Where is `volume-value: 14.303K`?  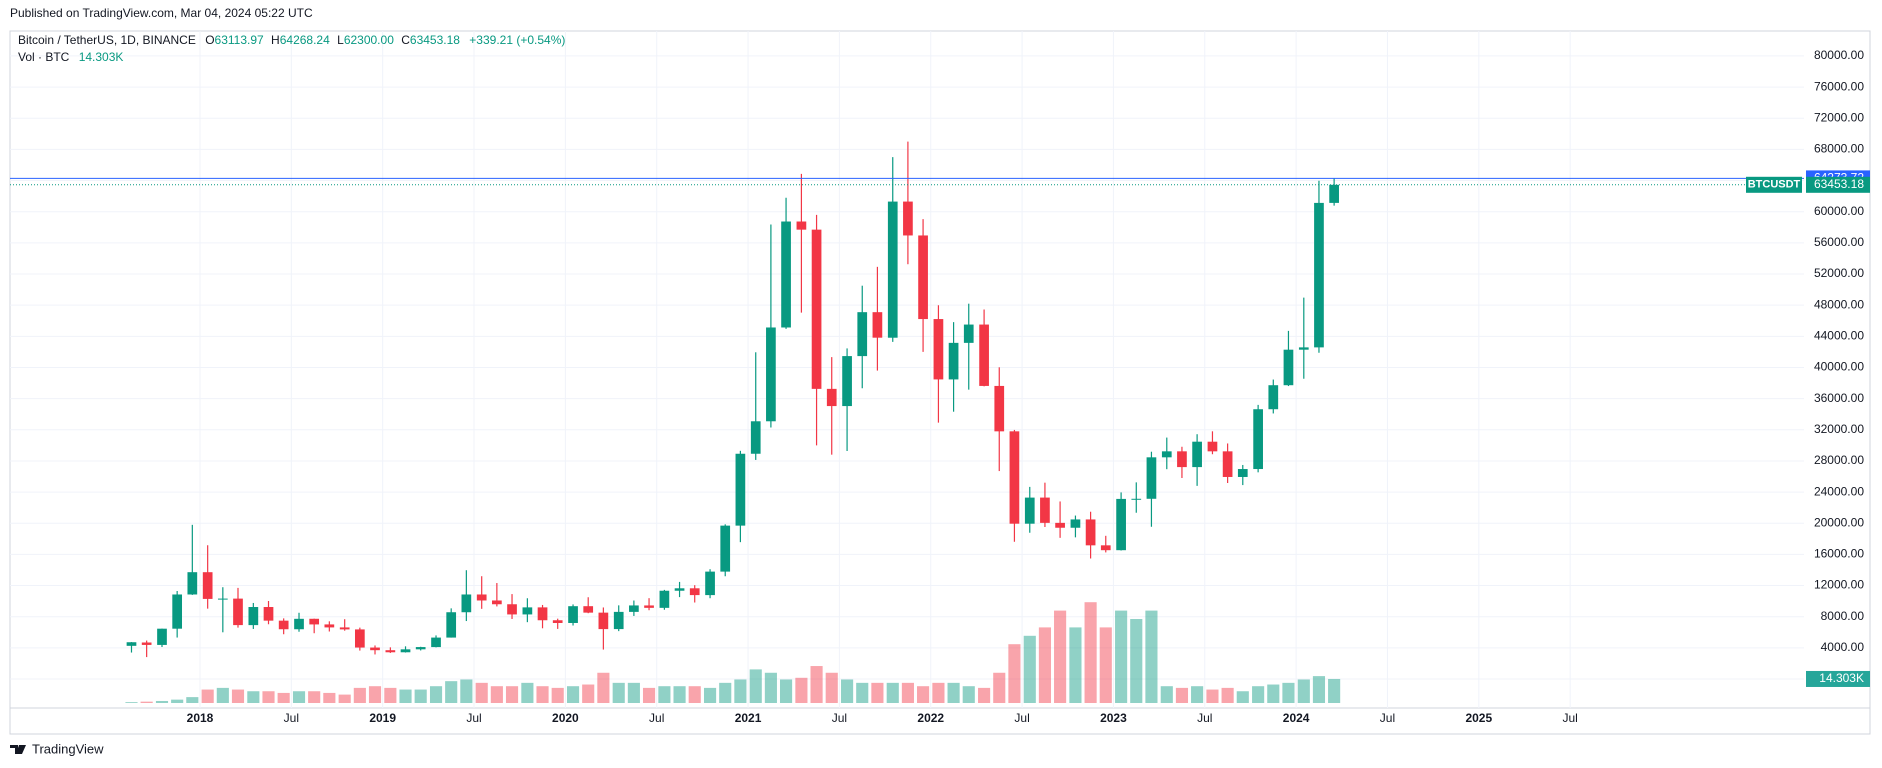 volume-value: 14.303K is located at coordinates (101, 57).